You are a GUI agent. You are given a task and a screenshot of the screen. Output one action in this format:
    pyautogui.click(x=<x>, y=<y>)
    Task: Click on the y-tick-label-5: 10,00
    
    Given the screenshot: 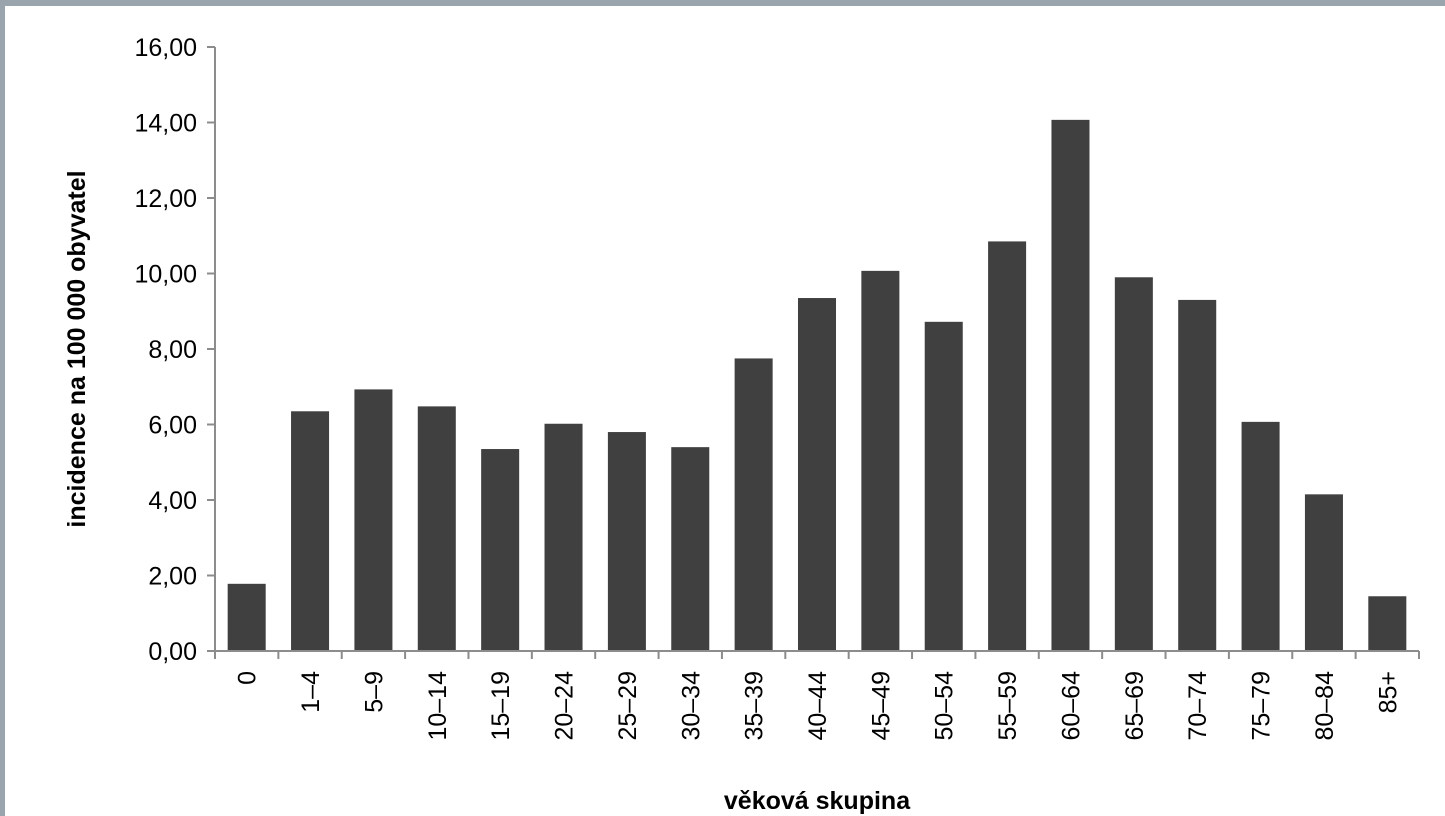 What is the action you would take?
    pyautogui.click(x=165, y=275)
    